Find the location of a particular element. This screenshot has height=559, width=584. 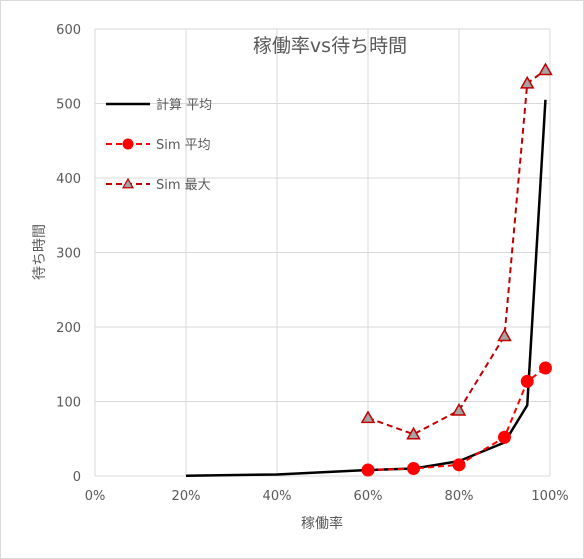

y-tick-label: 200 is located at coordinates (68, 328).